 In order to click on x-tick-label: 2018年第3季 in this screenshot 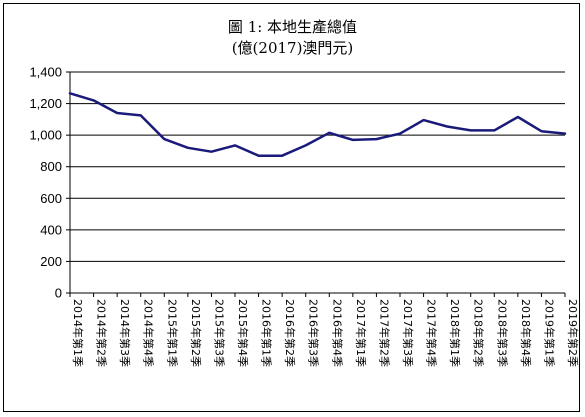, I will do `click(502, 333)`.